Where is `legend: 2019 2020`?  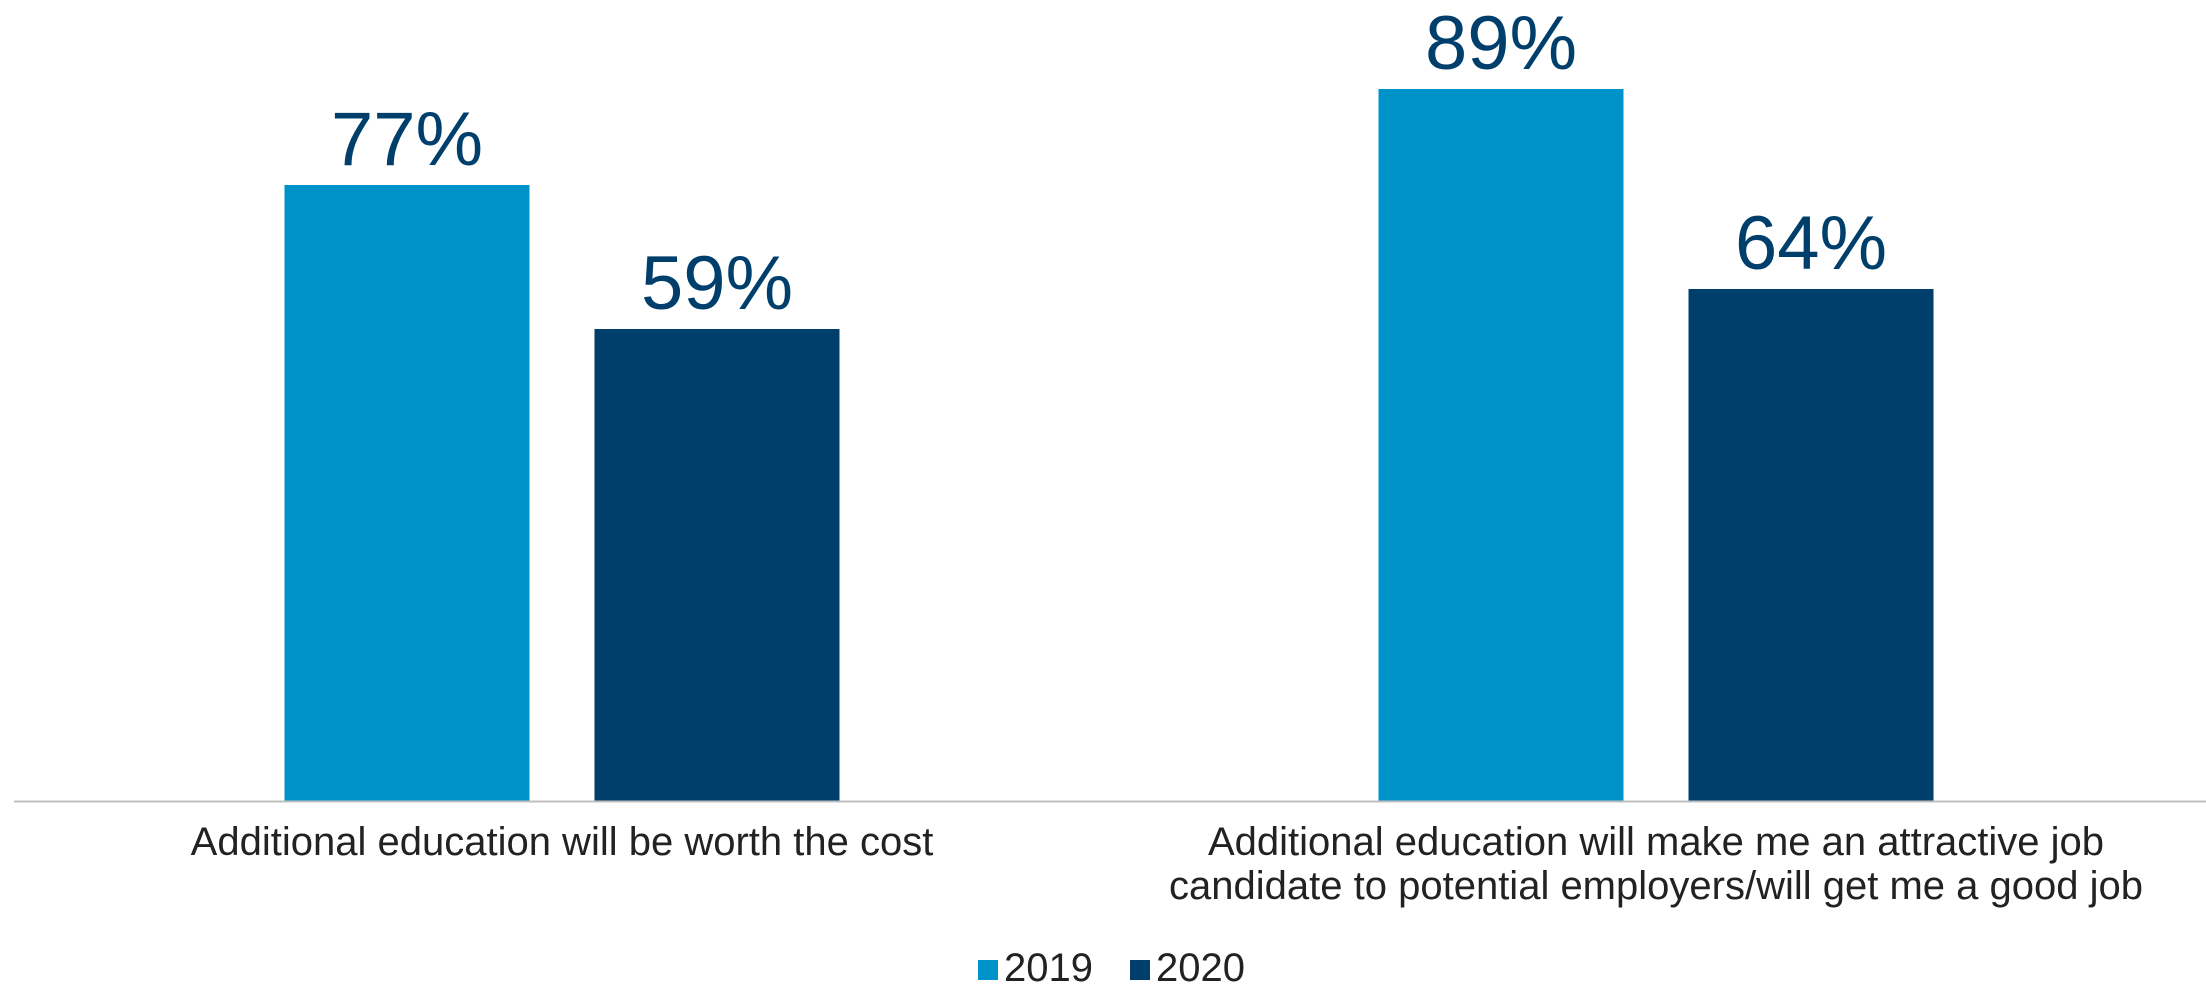 legend: 2019 2020 is located at coordinates (1111, 965).